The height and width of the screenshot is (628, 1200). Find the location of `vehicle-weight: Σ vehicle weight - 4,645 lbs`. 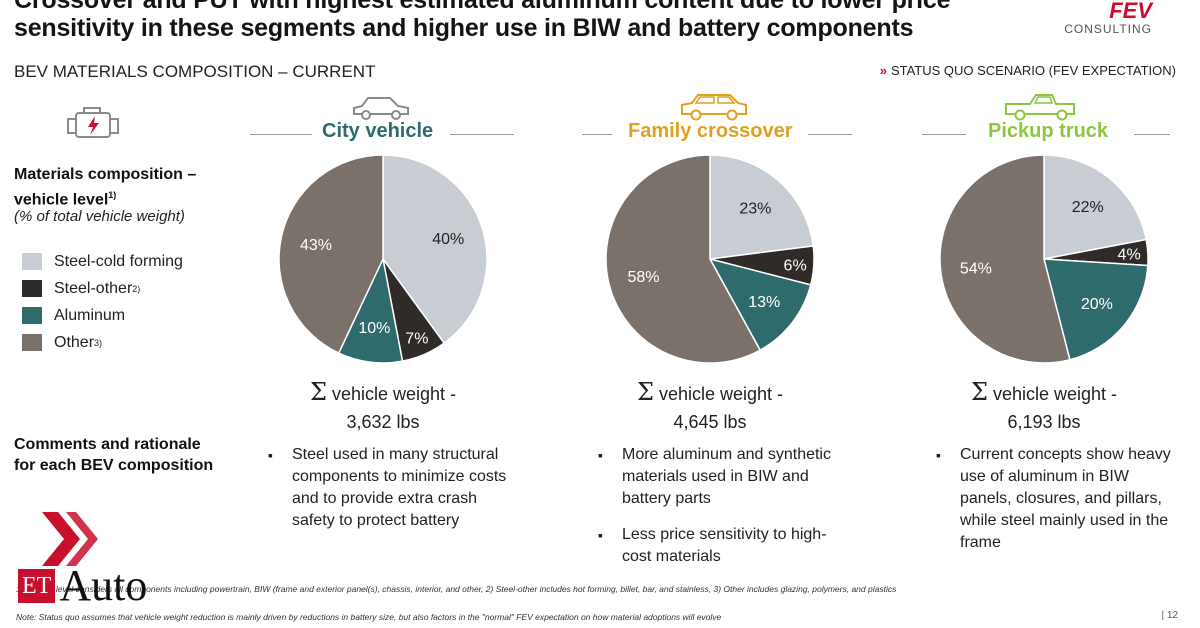

vehicle-weight: Σ vehicle weight - 4,645 lbs is located at coordinates (710, 407).